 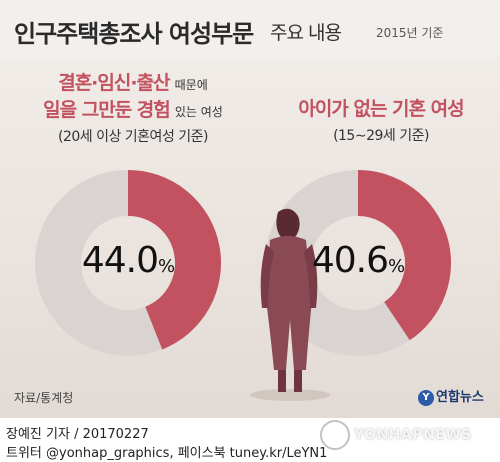 What do you see at coordinates (306, 33) in the screenshot?
I see `page-subtitle: 주요 내용` at bounding box center [306, 33].